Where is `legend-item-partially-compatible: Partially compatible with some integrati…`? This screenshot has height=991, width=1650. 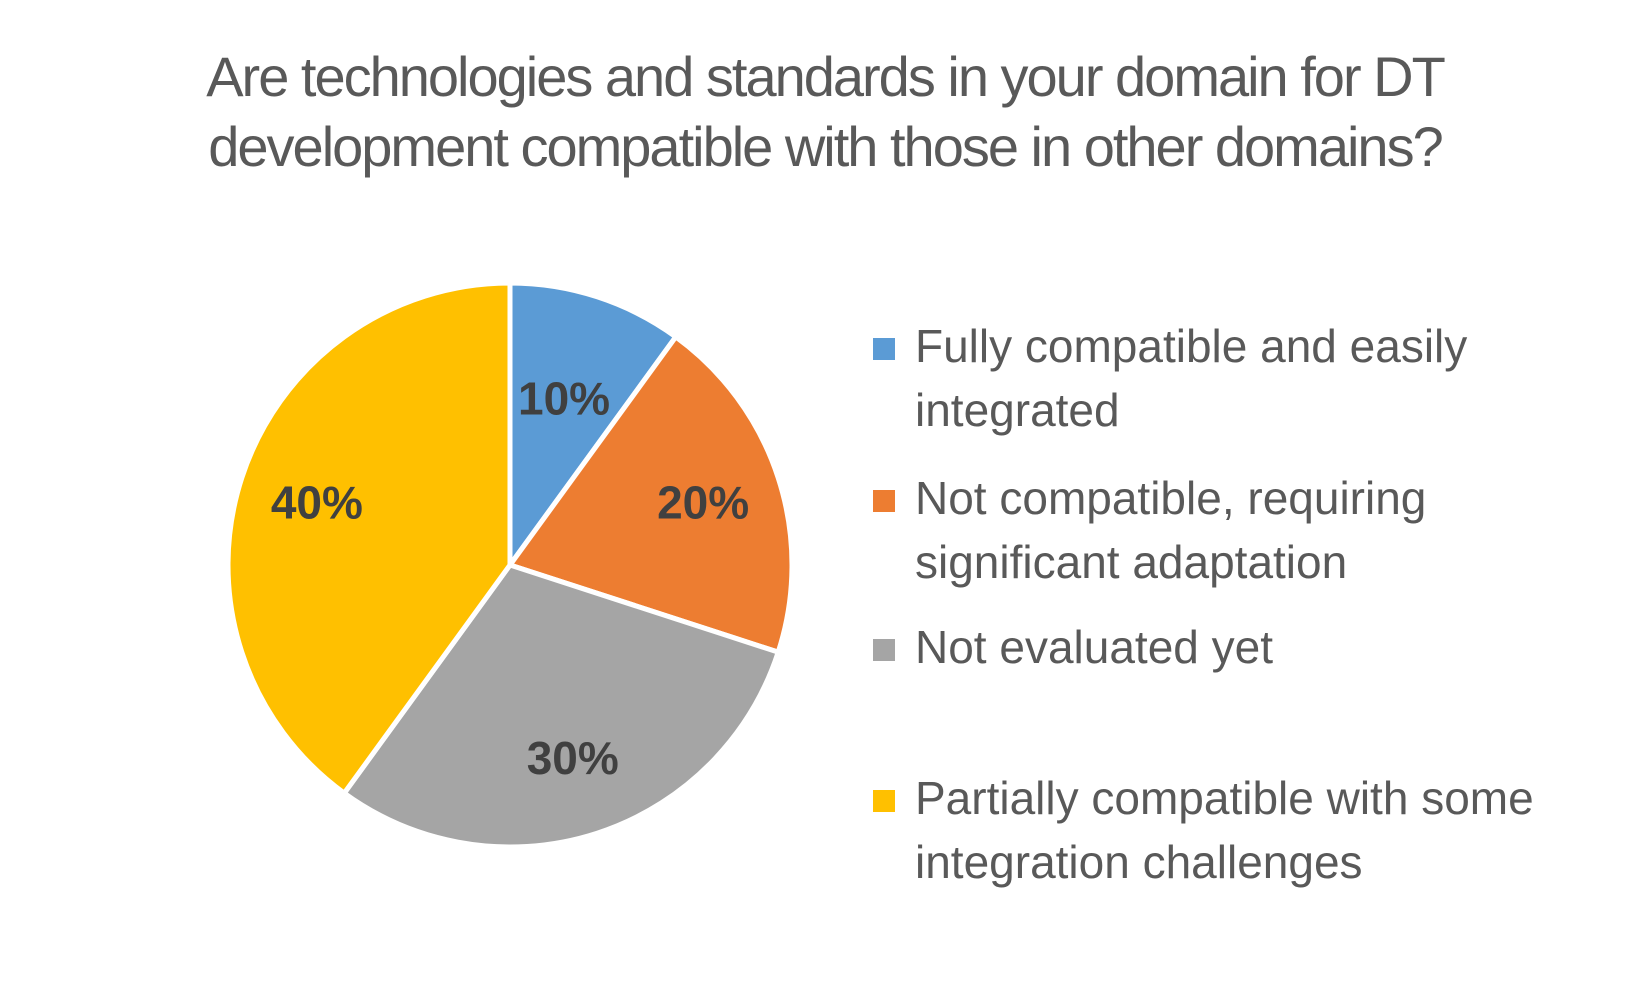
legend-item-partially-compatible: Partially compatible with some integrati… is located at coordinates (1244, 830).